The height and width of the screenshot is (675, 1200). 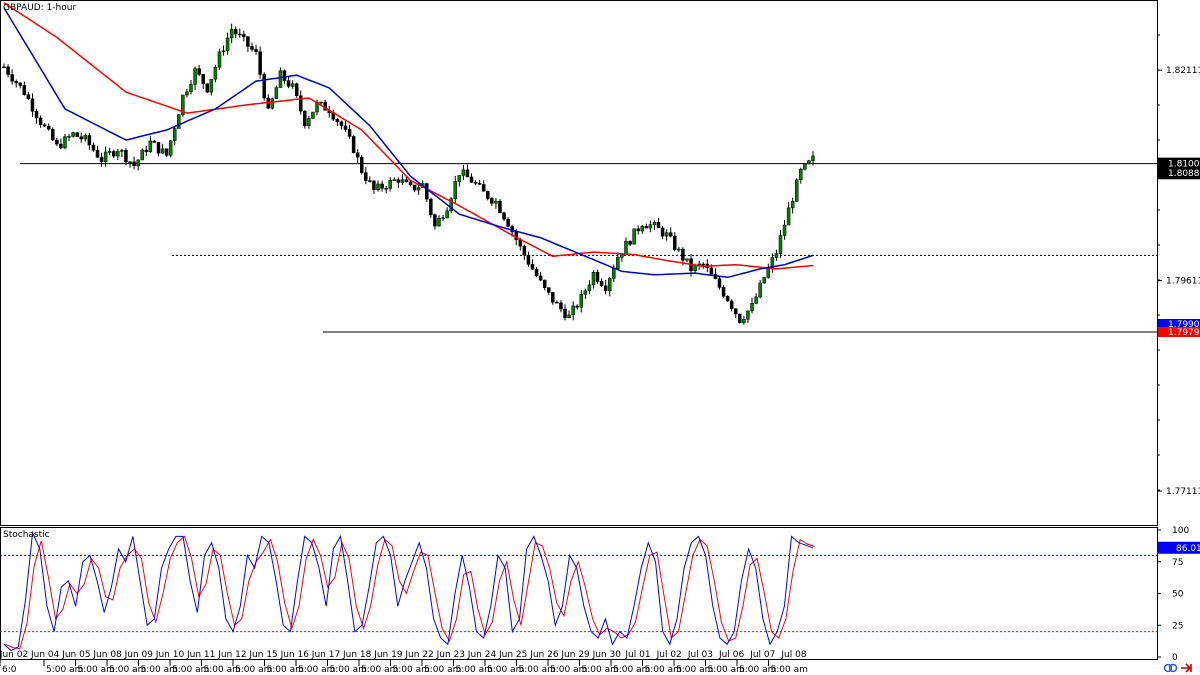 I want to click on time-label: 6:0, so click(x=9, y=670).